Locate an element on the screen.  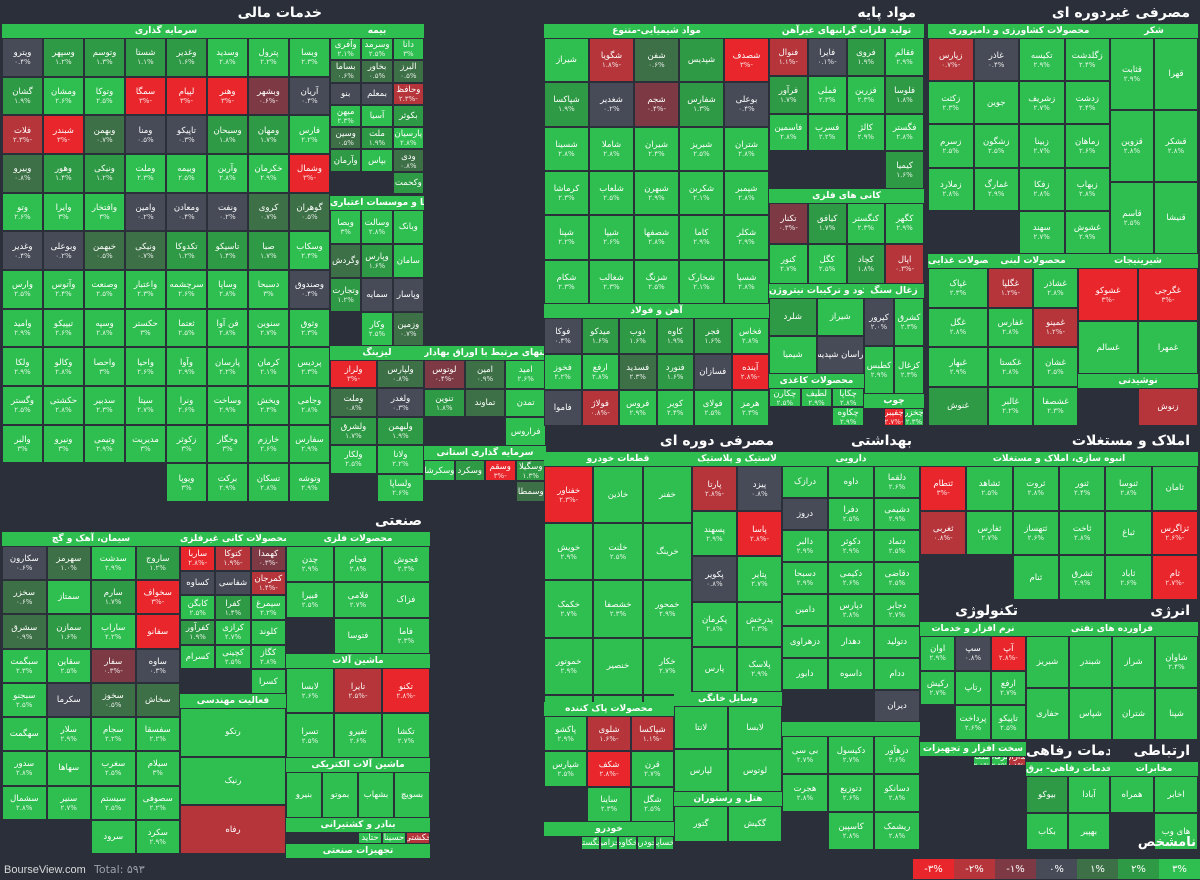
stock-tile: وتوسم ۱.۳% is located at coordinates (104, 57).